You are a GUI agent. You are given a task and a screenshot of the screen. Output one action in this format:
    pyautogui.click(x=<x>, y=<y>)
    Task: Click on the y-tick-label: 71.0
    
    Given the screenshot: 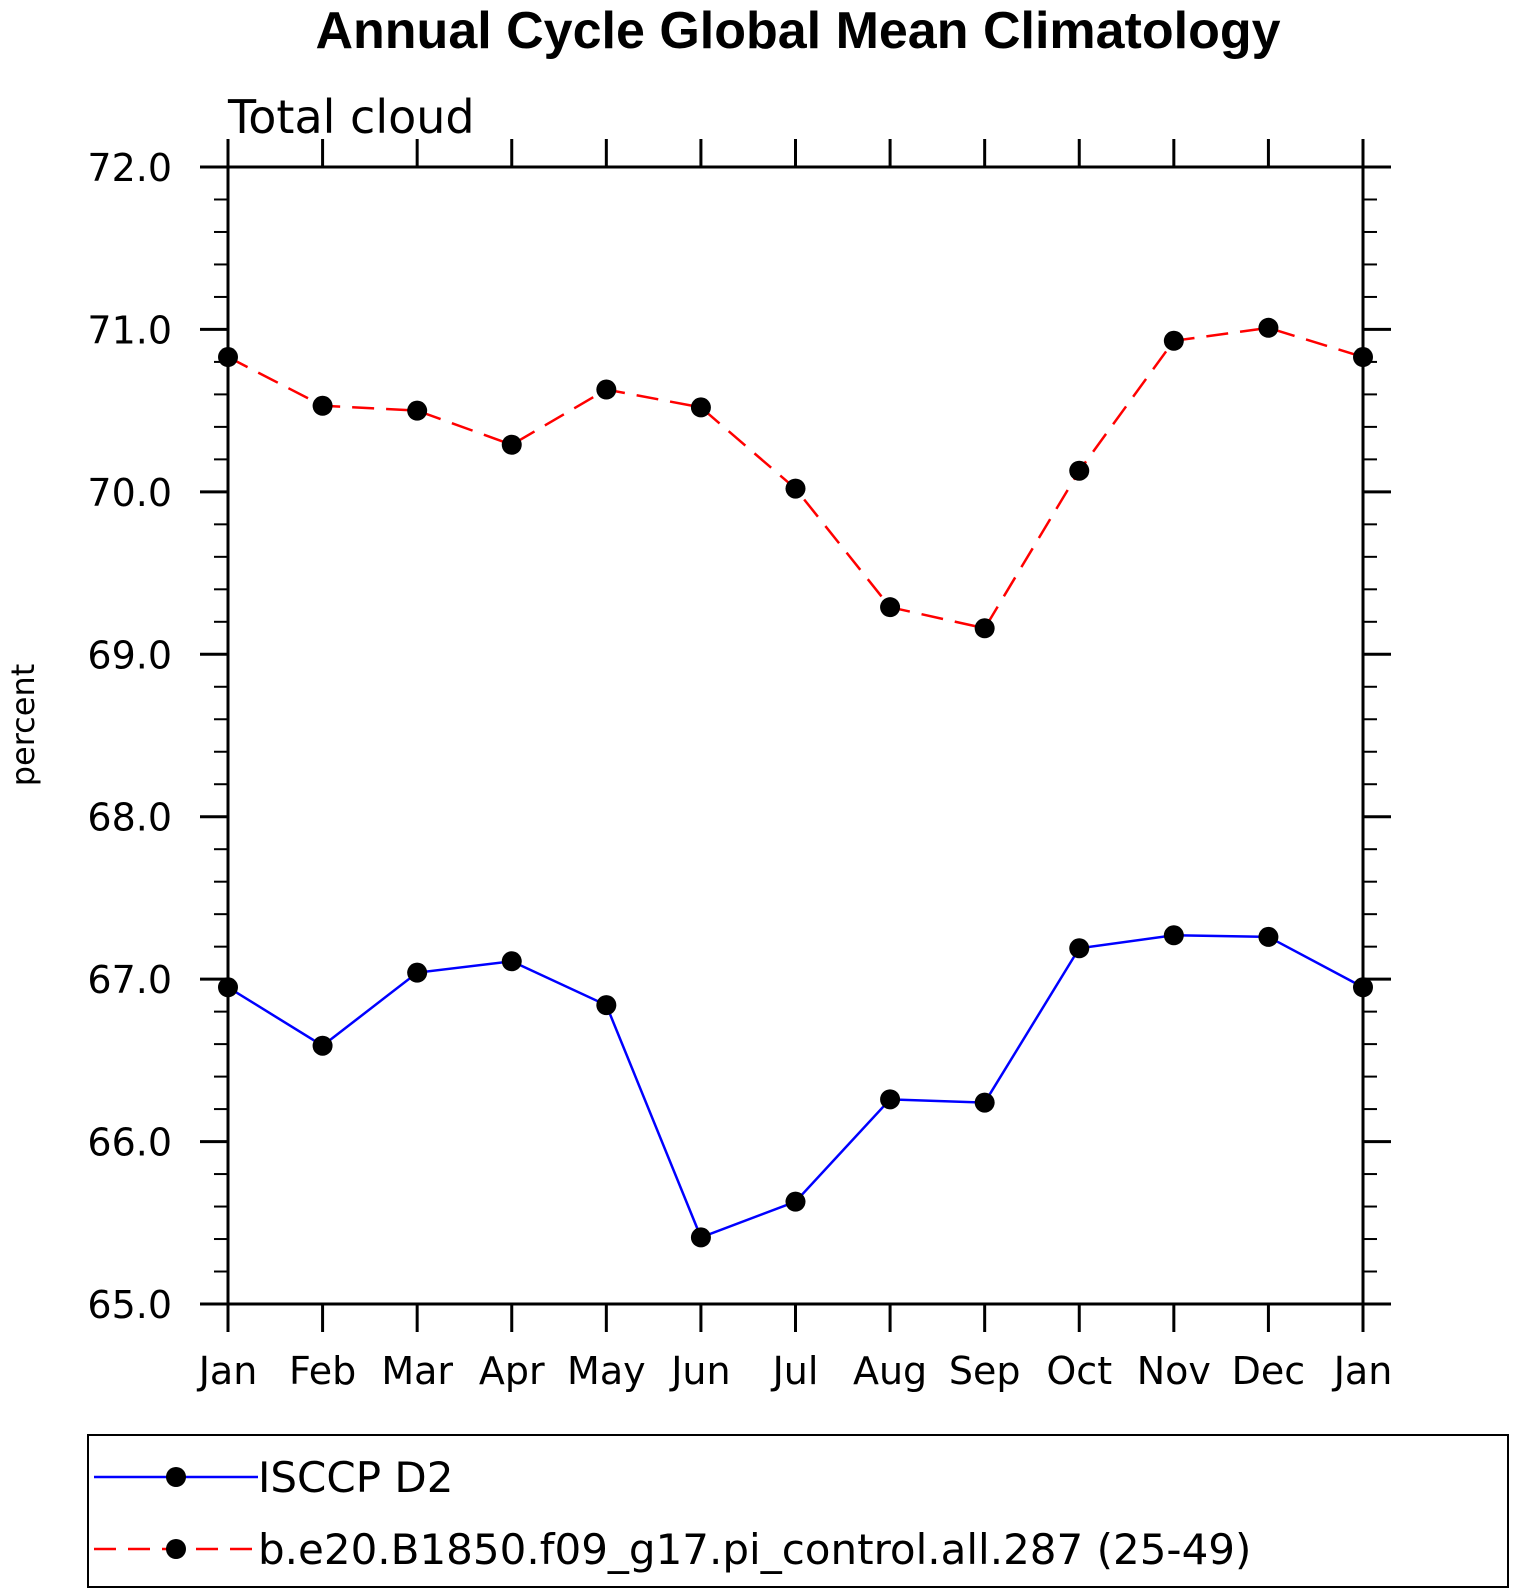 What is the action you would take?
    pyautogui.click(x=129, y=330)
    